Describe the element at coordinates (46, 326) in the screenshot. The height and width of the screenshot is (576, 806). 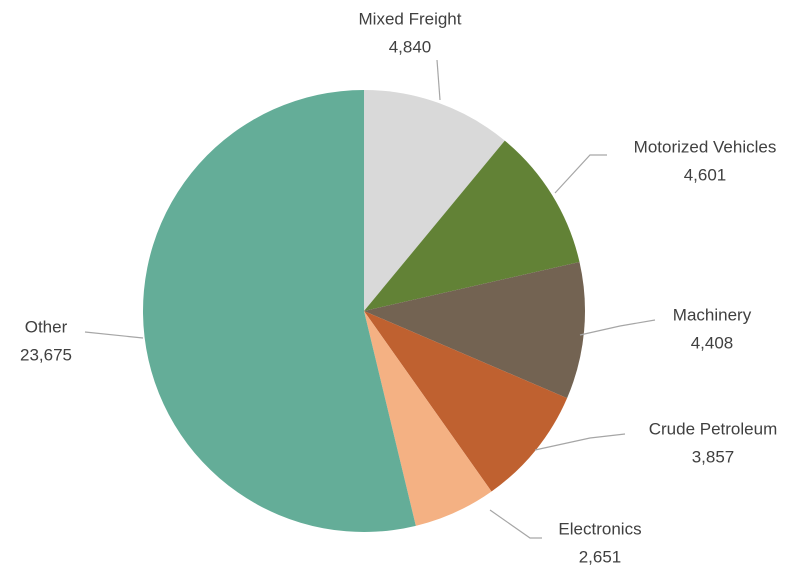
I see `slice-label: Other` at that location.